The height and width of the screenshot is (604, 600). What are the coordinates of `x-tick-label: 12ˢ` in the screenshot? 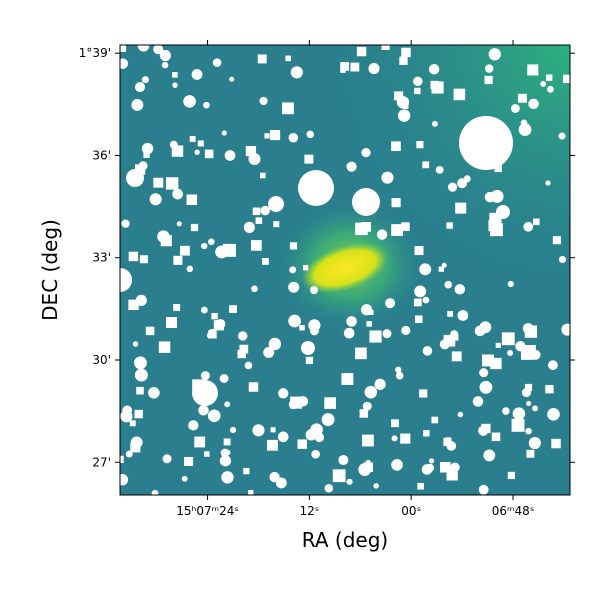 It's located at (309, 511).